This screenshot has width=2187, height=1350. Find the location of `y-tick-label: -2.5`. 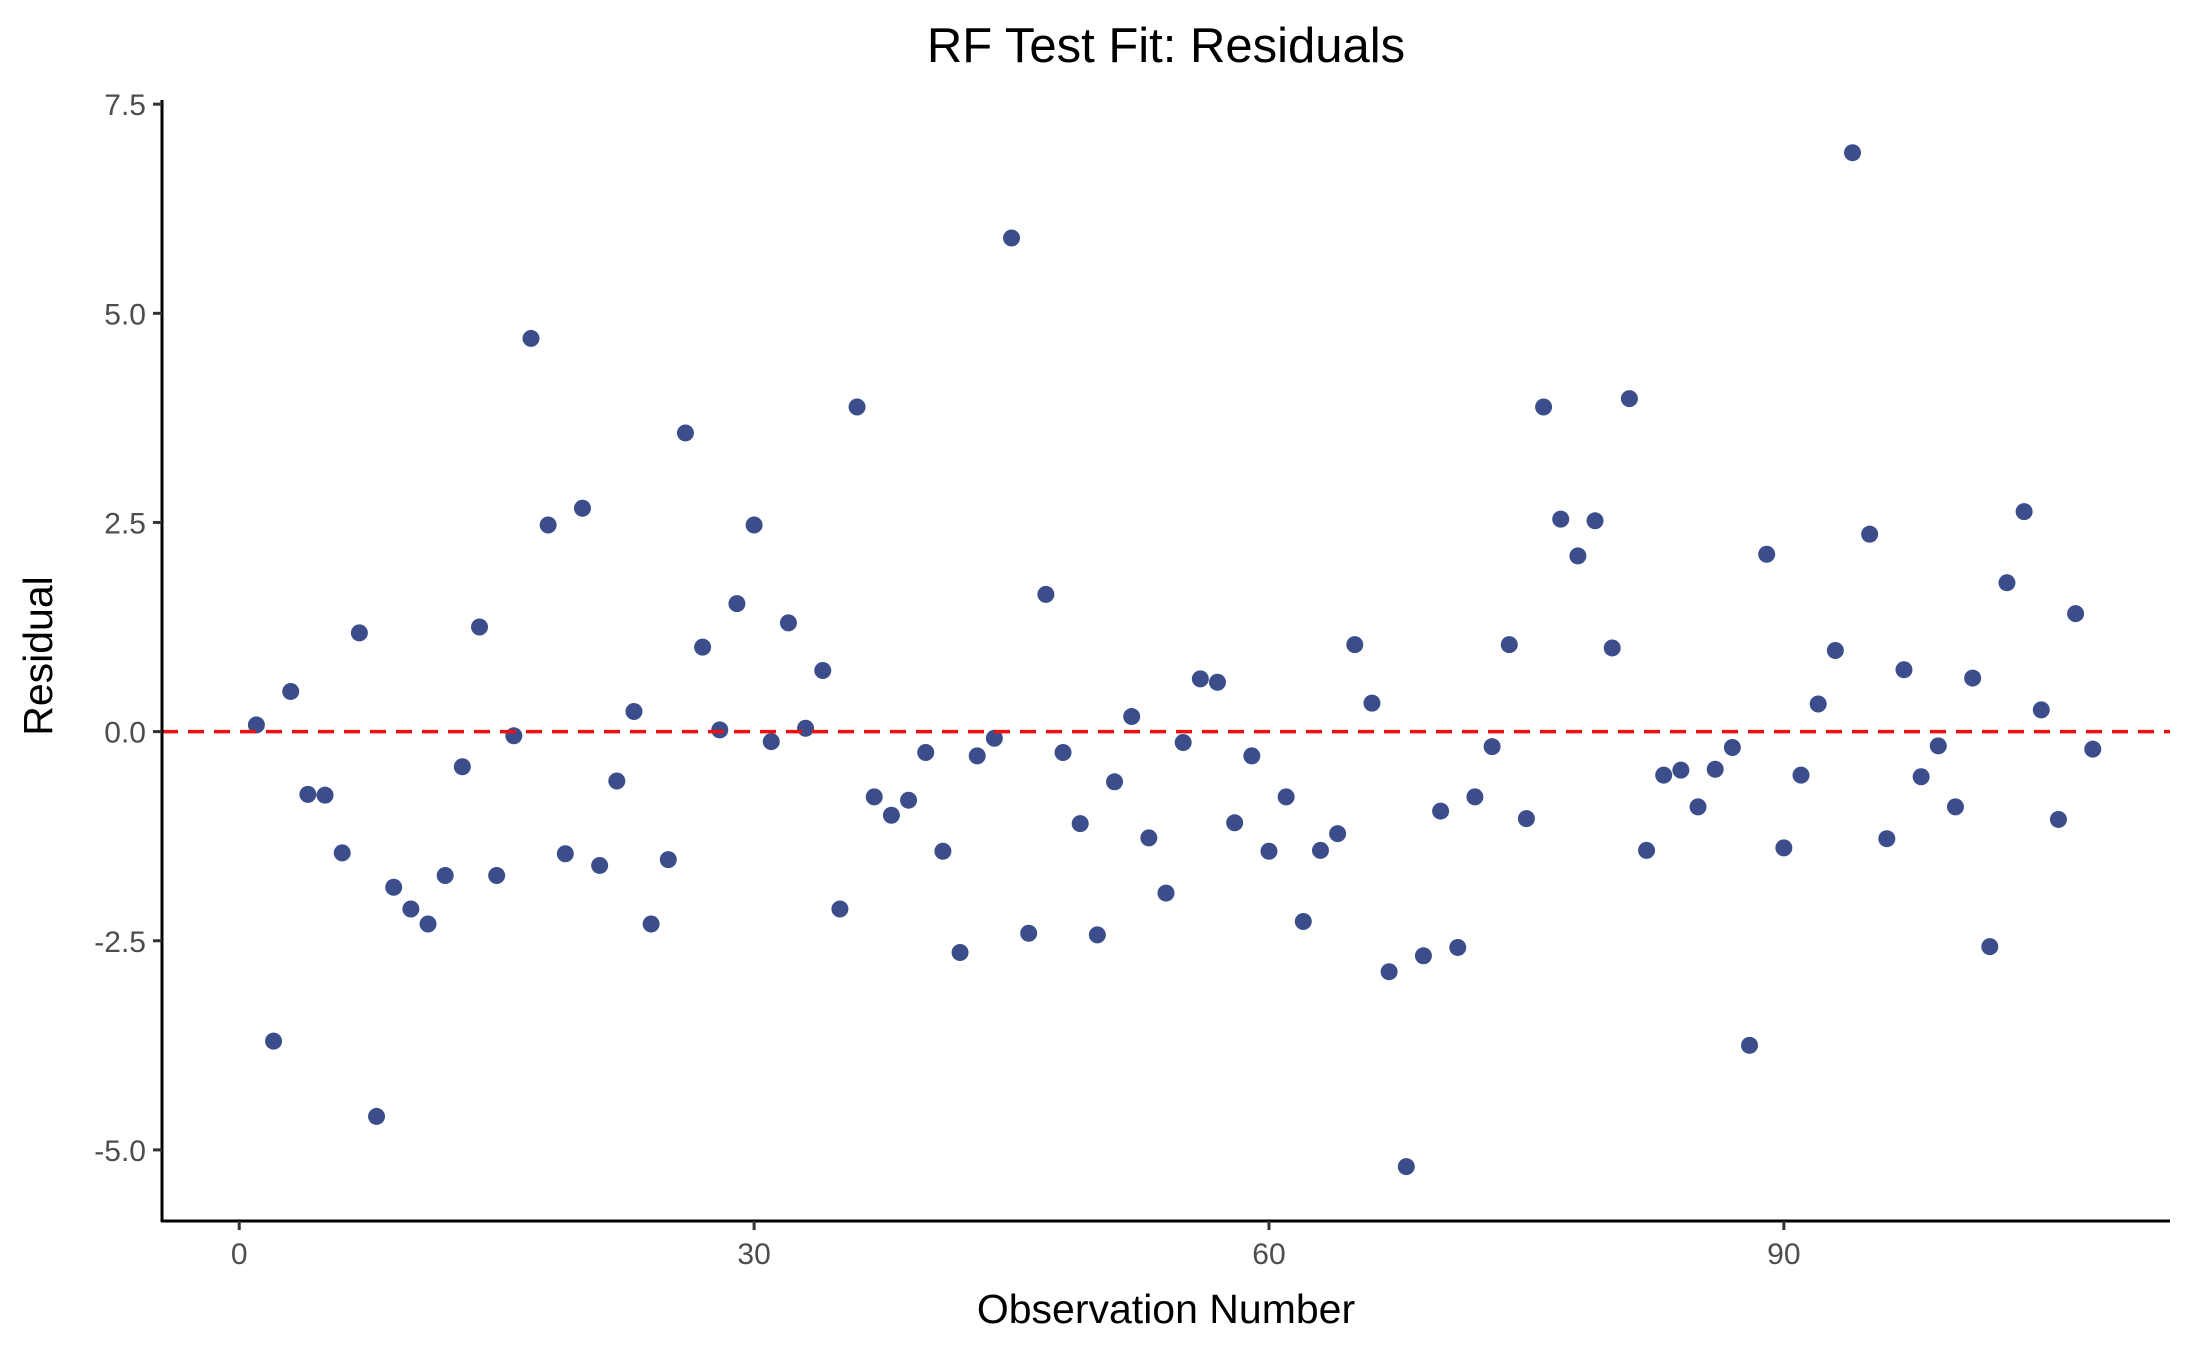

y-tick-label: -2.5 is located at coordinates (120, 942).